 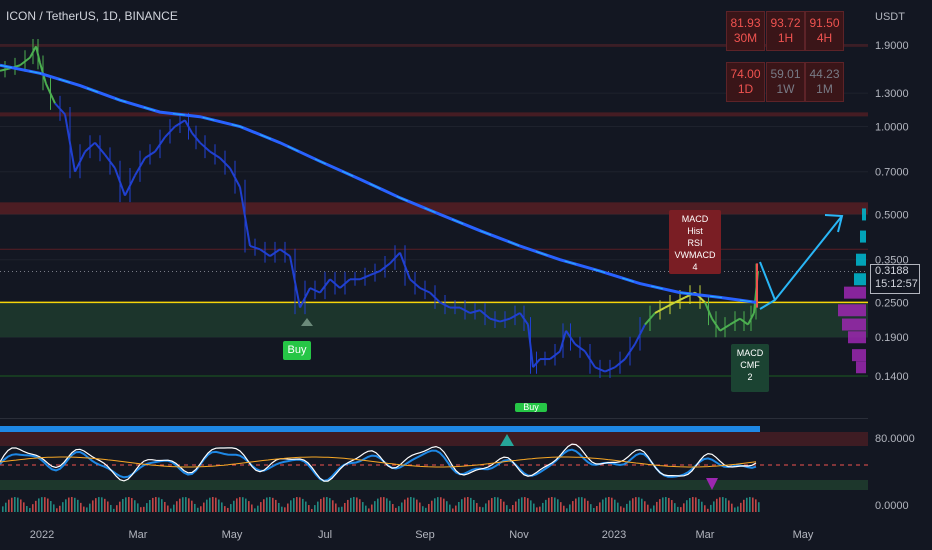 I want to click on rsi-timeframe: 1H, so click(x=785, y=38).